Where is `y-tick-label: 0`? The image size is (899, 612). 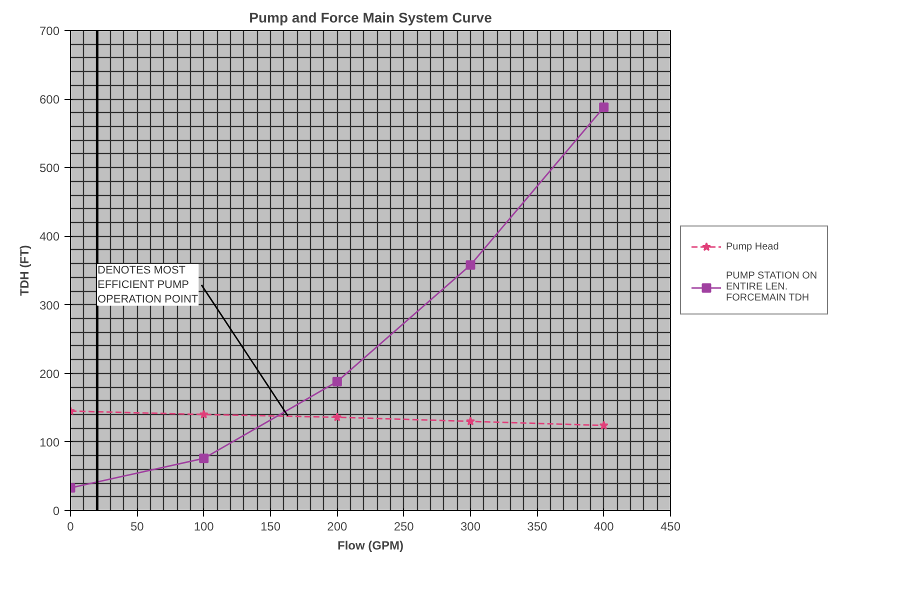 y-tick-label: 0 is located at coordinates (56, 511).